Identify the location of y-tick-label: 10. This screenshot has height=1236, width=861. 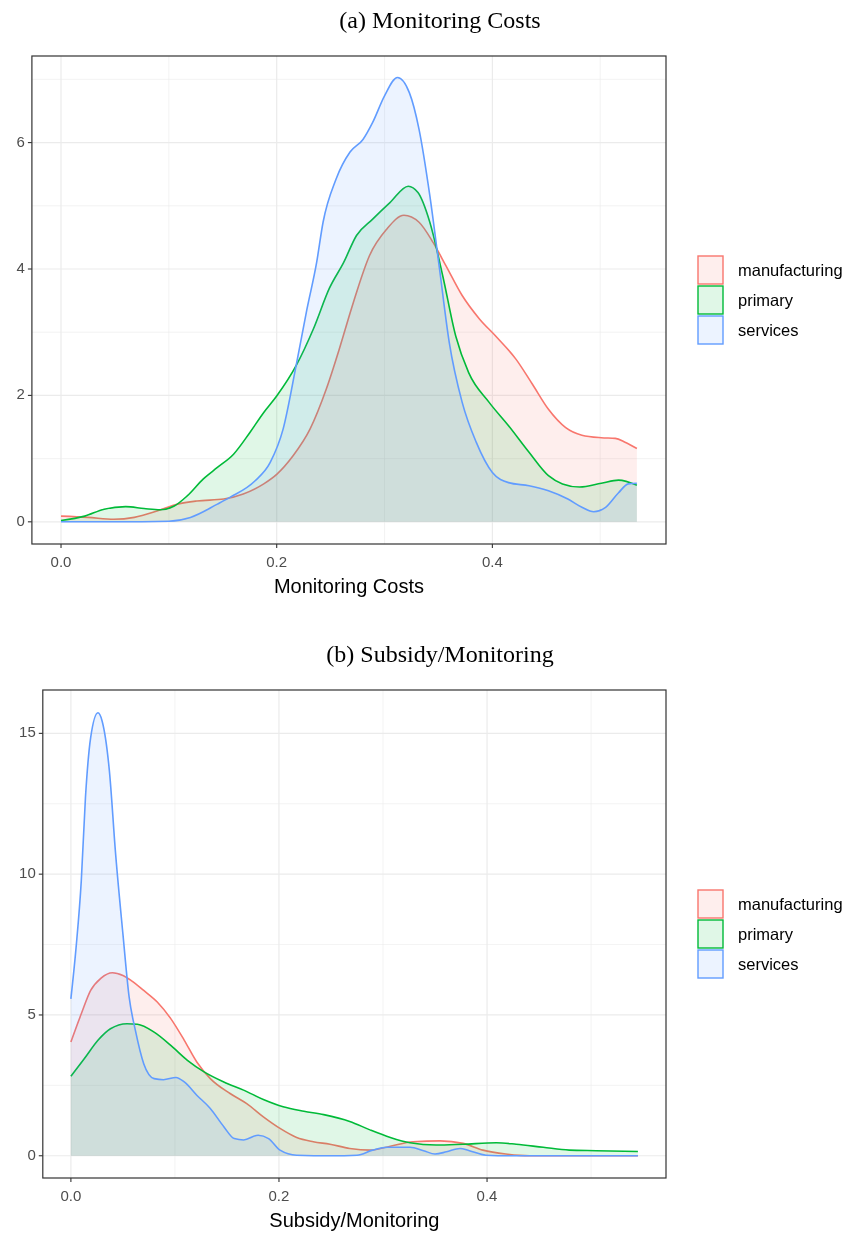
(27, 873).